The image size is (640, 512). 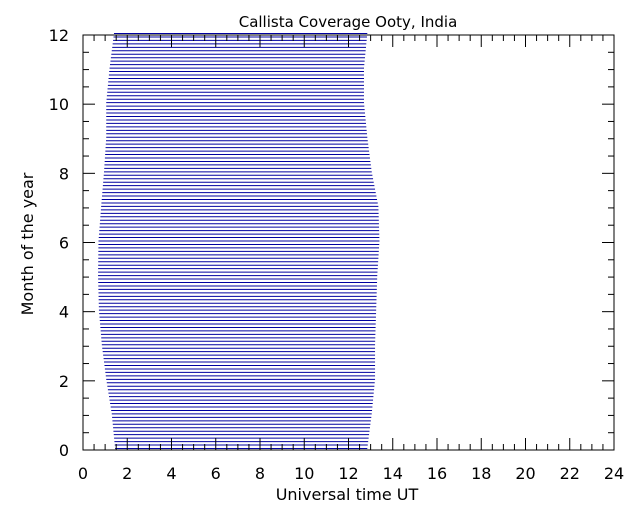 What do you see at coordinates (127, 473) in the screenshot?
I see `x-tick-label: 2` at bounding box center [127, 473].